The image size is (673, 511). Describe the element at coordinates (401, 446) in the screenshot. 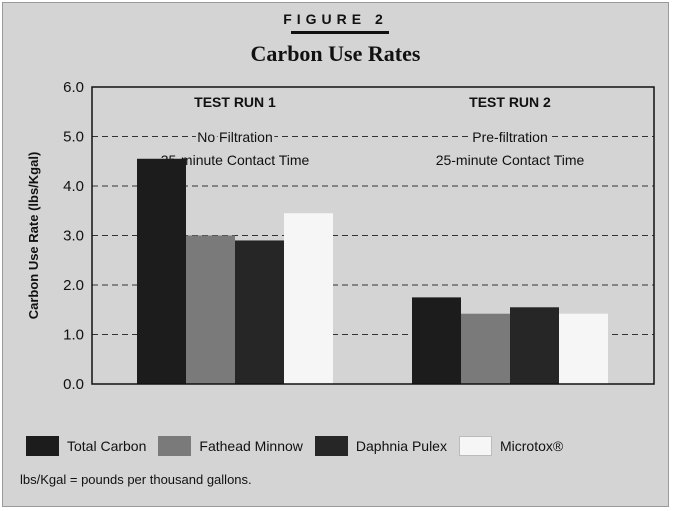

I see `legend-label-daphnia-pulex: Daphnia Pulex` at that location.